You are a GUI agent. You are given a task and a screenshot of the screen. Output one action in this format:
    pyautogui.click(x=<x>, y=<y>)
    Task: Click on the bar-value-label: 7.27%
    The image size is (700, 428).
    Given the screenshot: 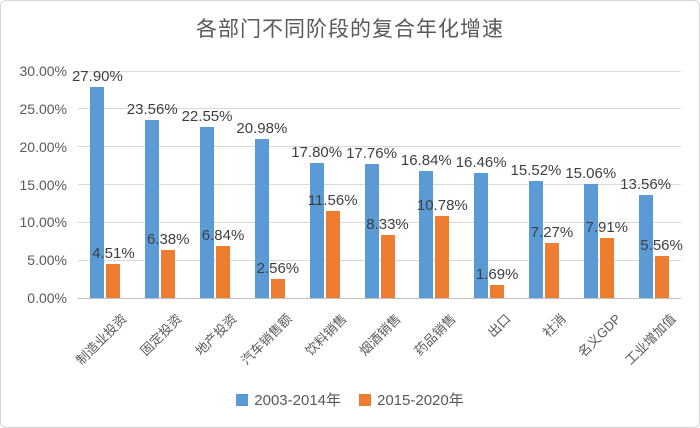 What is the action you would take?
    pyautogui.click(x=552, y=232)
    